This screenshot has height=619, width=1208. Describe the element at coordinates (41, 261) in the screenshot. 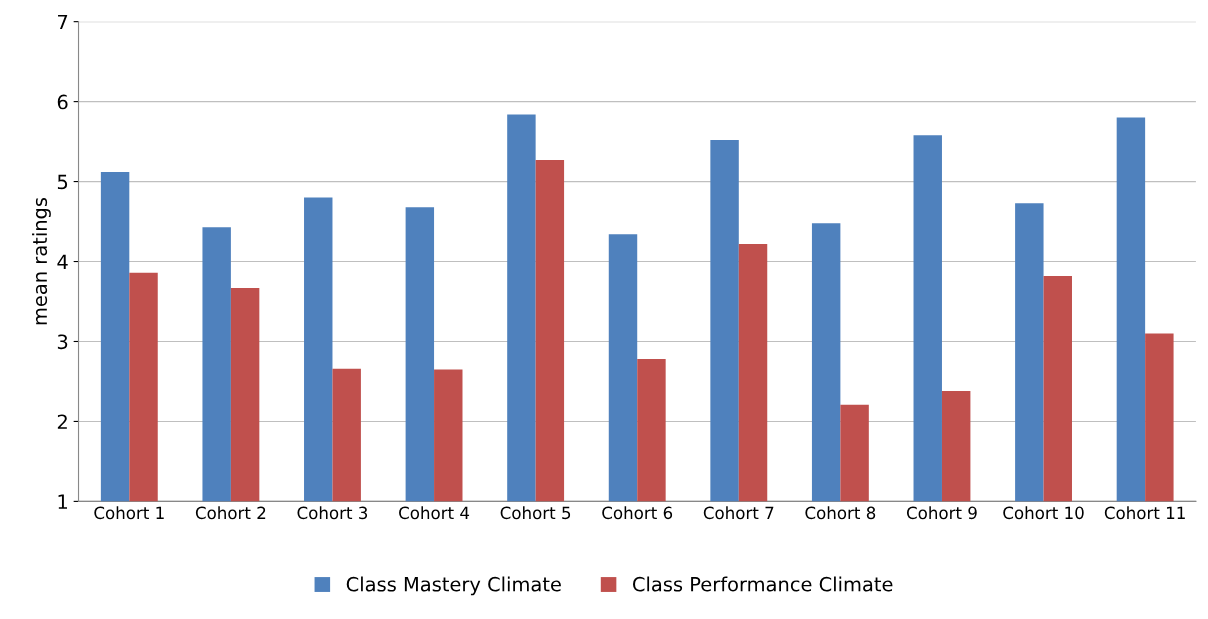

I see `y-axis-title: mean ratings` at that location.